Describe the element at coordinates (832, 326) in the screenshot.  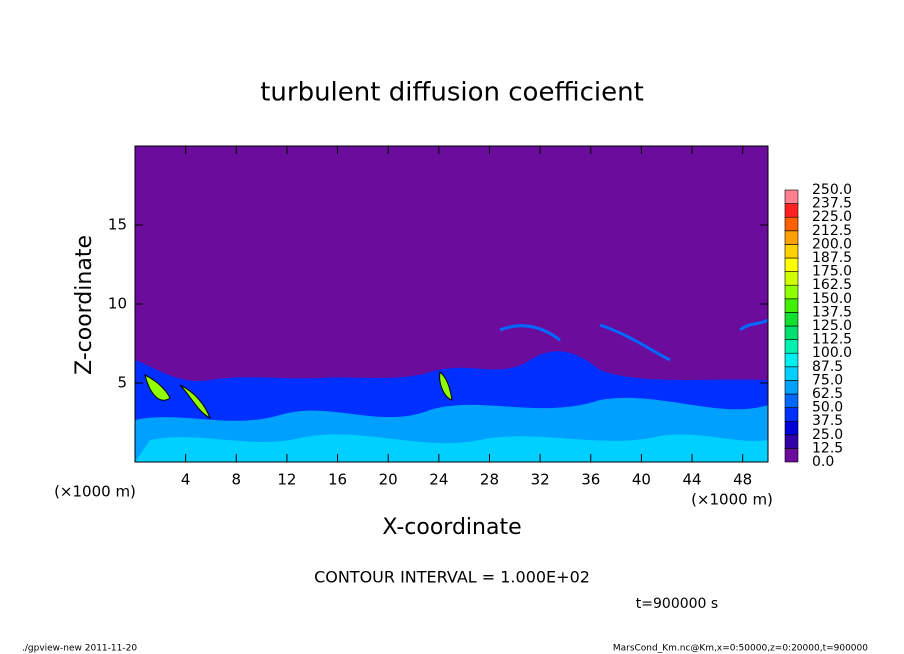
I see `colorbar-label: 125.0` at that location.